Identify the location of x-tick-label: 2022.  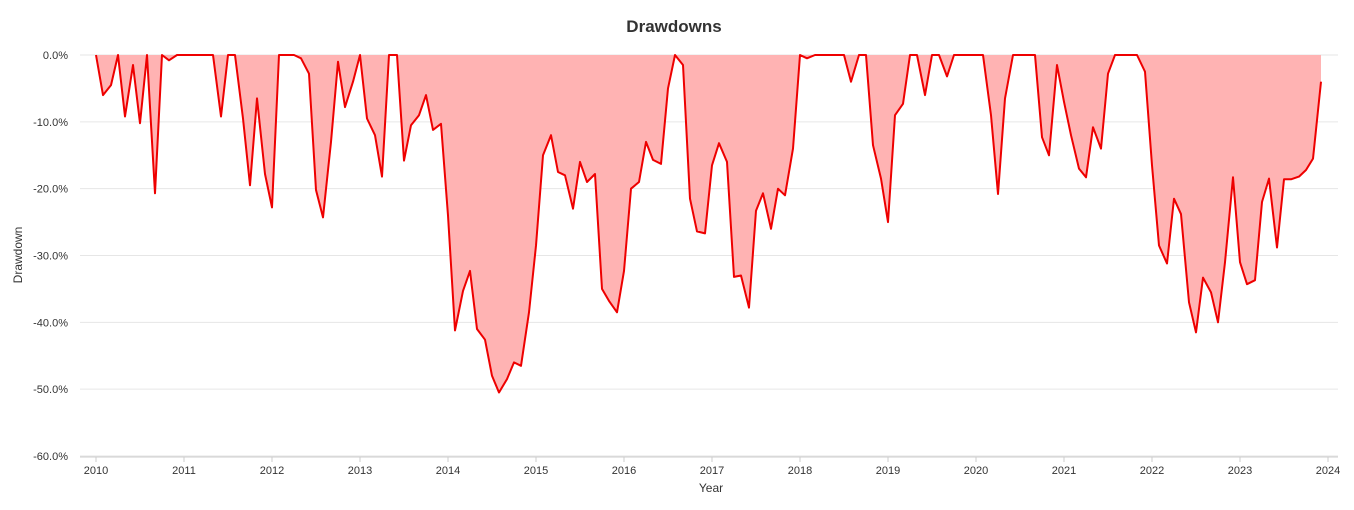
(1152, 471).